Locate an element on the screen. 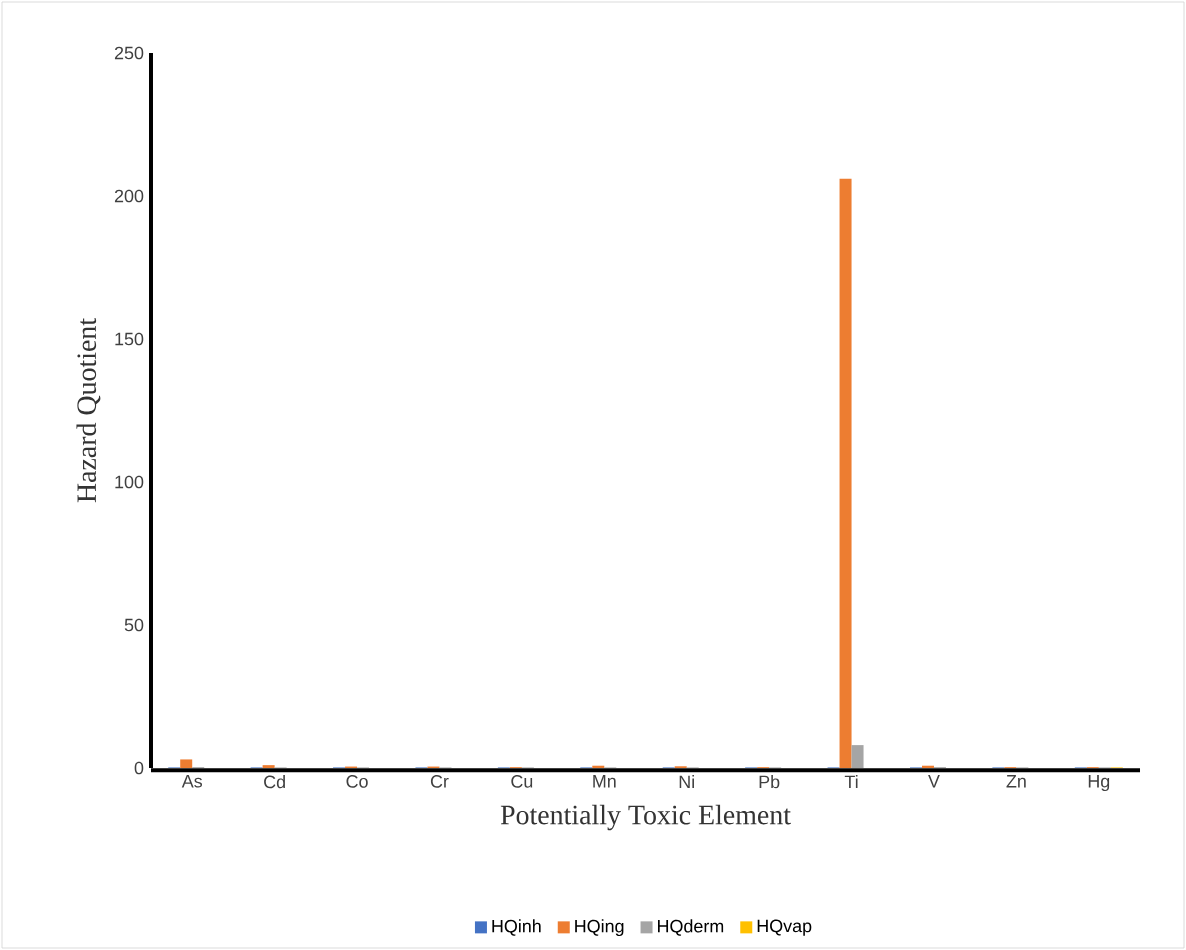 The height and width of the screenshot is (950, 1186). legend-label: HQinh is located at coordinates (516, 927).